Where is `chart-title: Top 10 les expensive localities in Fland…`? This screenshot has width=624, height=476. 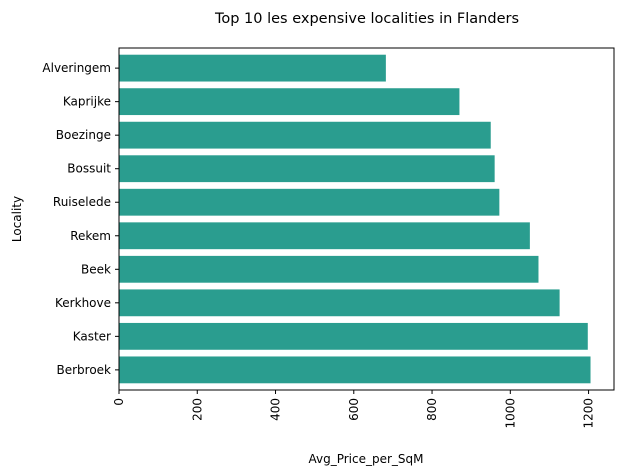
chart-title: Top 10 les expensive localities in Fland… is located at coordinates (366, 19).